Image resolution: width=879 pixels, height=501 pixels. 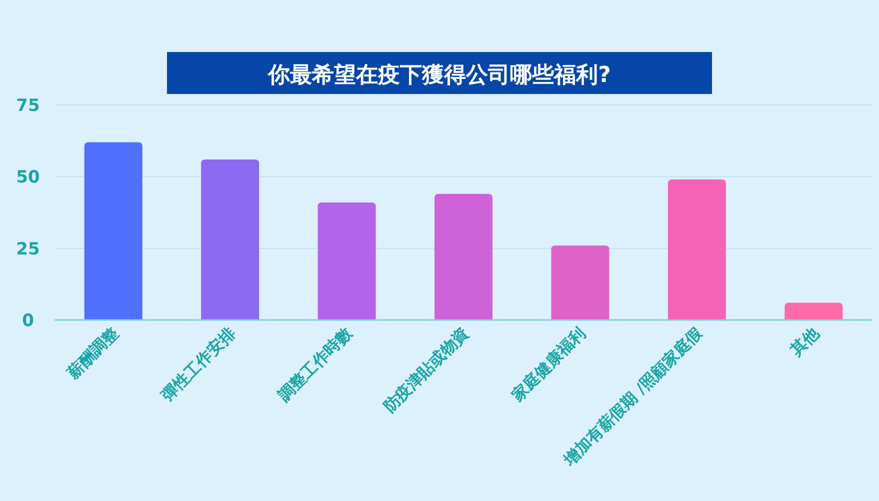 I want to click on y-tick-label: 25, so click(x=28, y=249).